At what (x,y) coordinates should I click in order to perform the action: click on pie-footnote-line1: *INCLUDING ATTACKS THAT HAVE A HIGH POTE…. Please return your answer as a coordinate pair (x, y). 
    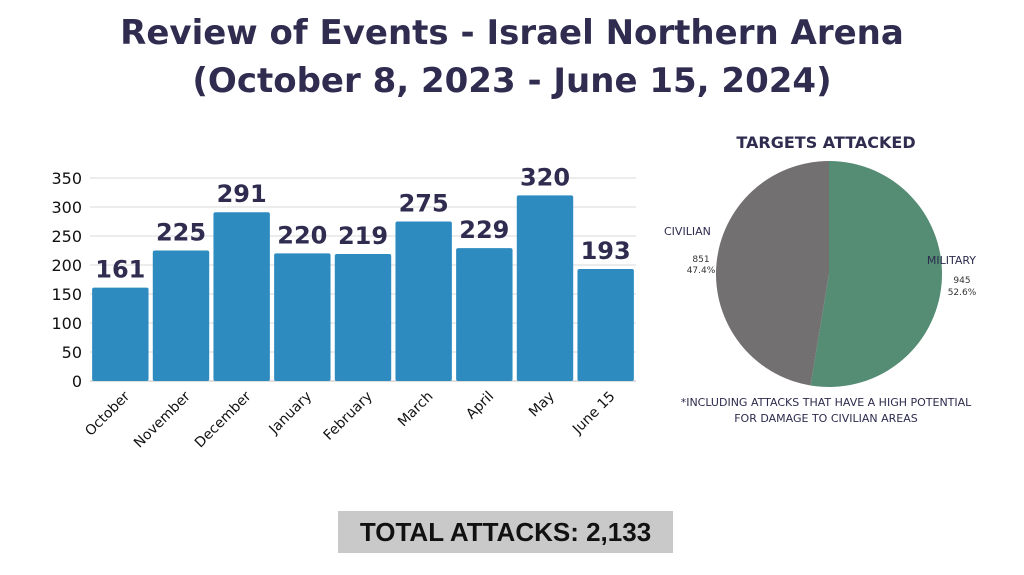
    Looking at the image, I should click on (826, 402).